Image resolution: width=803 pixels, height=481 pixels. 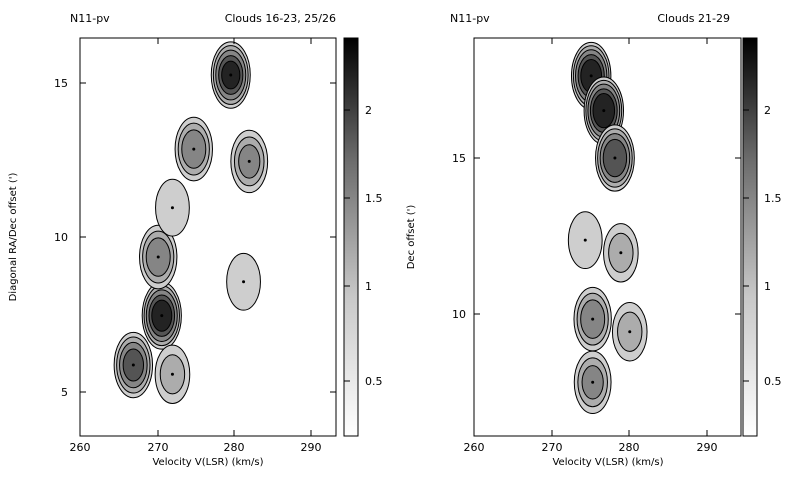 What do you see at coordinates (311, 447) in the screenshot?
I see `left-x-tick-label: 290` at bounding box center [311, 447].